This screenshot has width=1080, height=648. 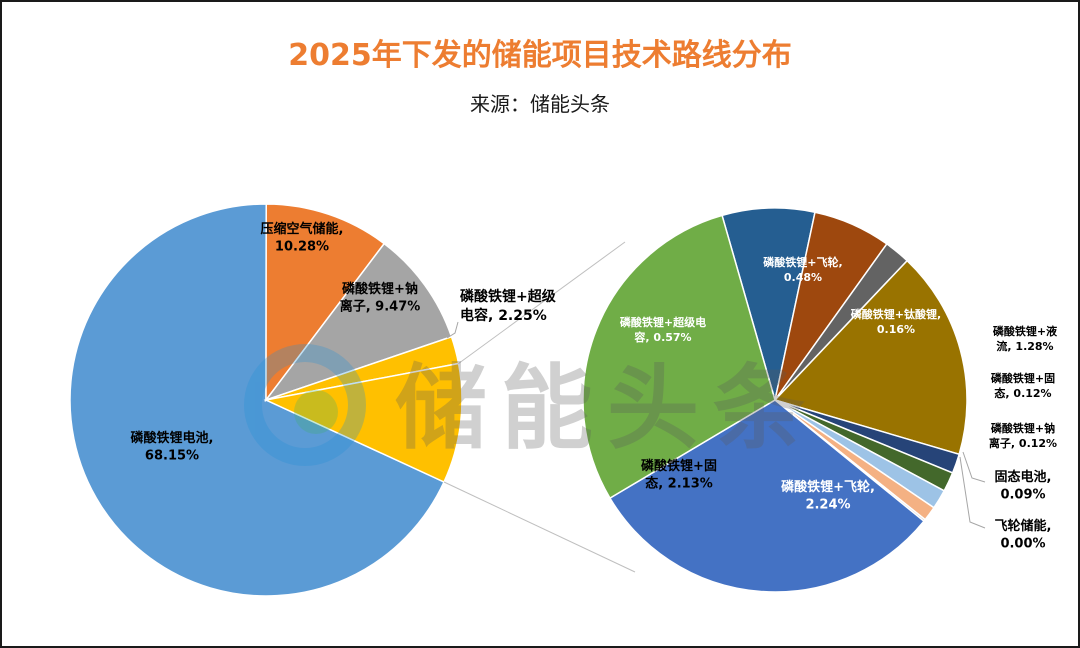 What do you see at coordinates (302, 229) in the screenshot?
I see `main-pie-label-line: 压缩空气储能,` at bounding box center [302, 229].